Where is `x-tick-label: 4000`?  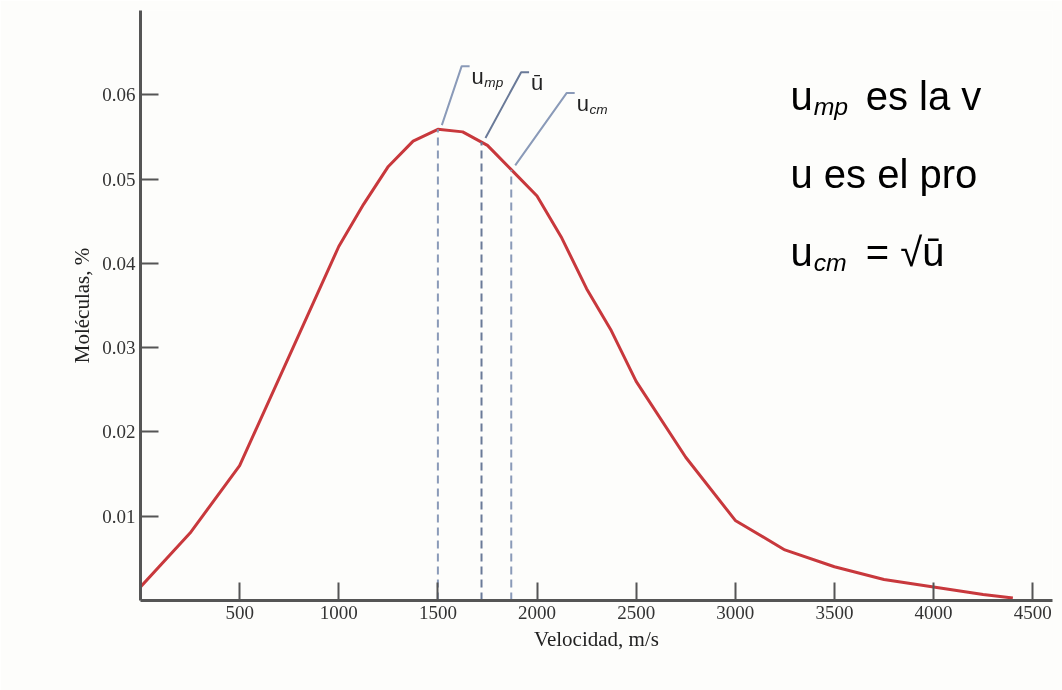 x-tick-label: 4000 is located at coordinates (933, 612).